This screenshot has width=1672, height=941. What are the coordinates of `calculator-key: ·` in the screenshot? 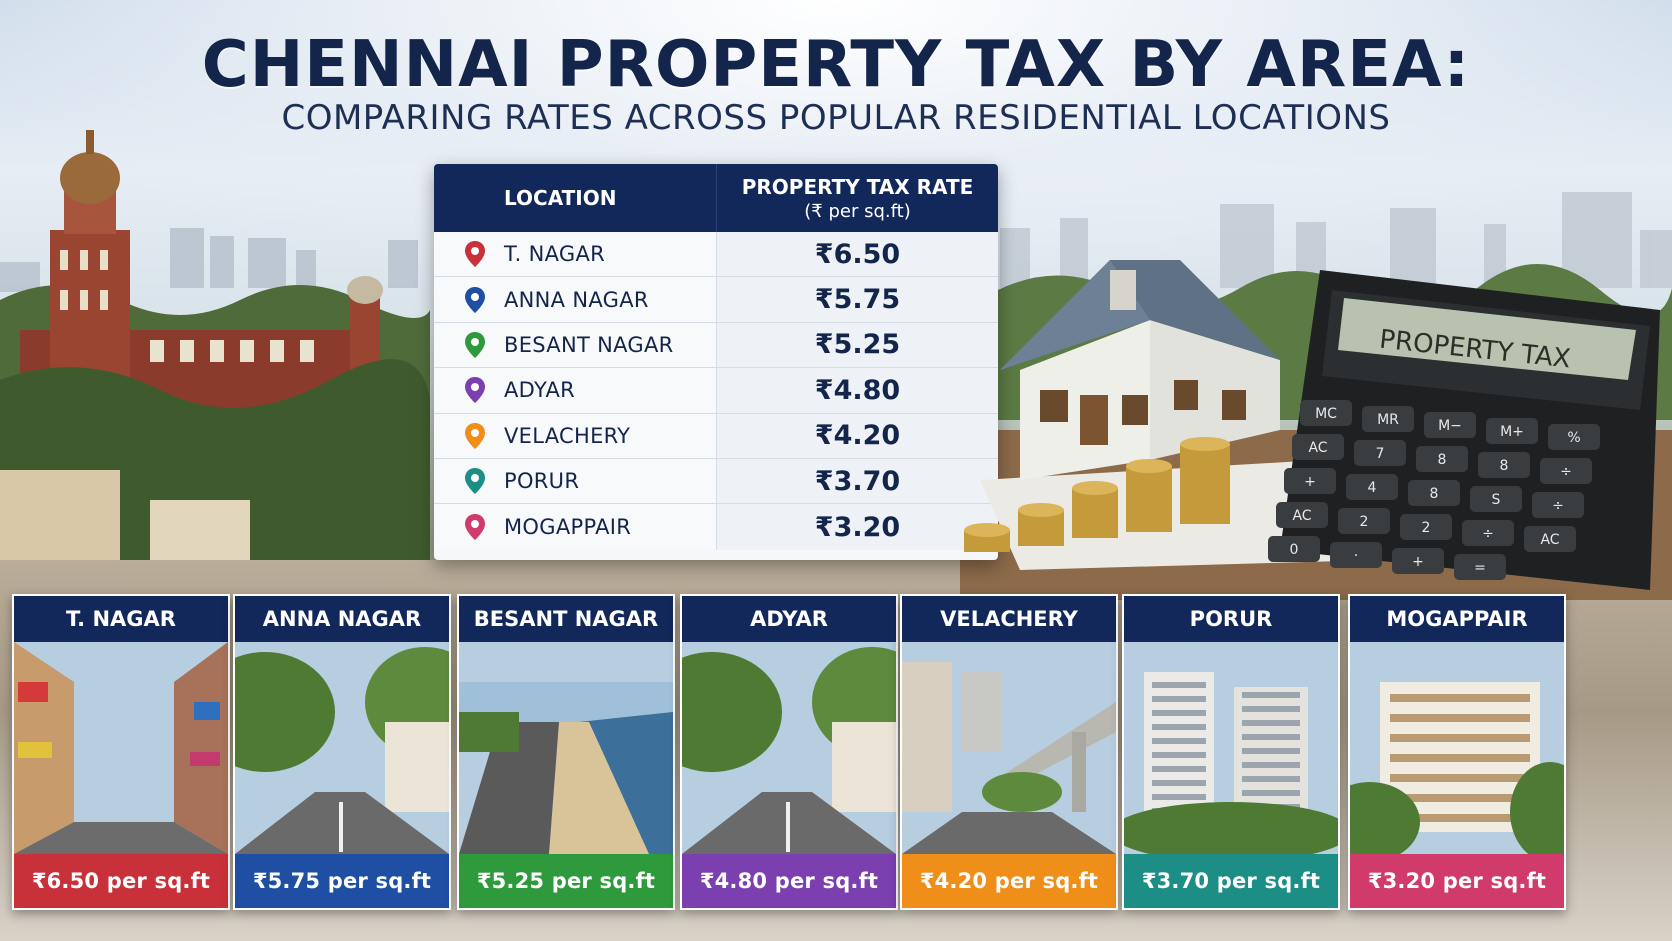 It's located at (1356, 555).